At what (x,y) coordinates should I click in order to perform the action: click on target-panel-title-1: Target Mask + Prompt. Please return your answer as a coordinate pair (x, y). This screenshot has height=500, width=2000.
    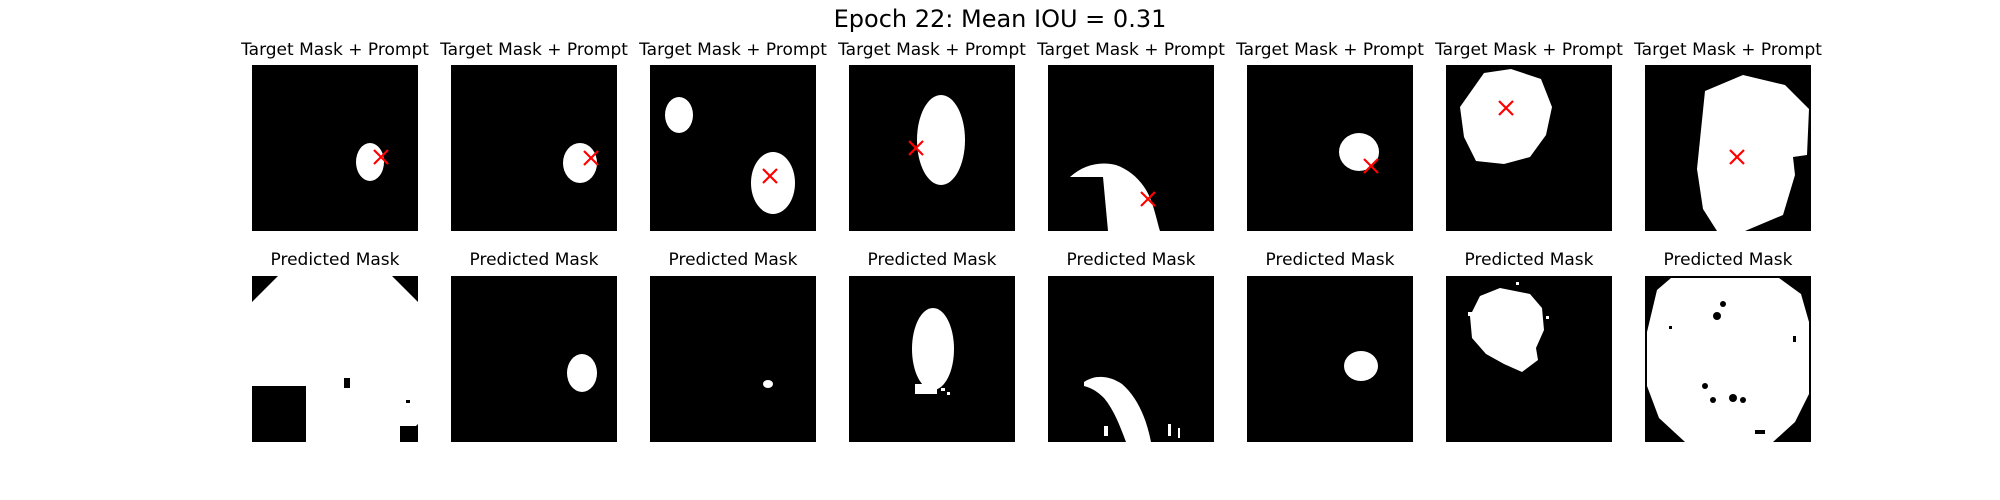
    Looking at the image, I should click on (335, 50).